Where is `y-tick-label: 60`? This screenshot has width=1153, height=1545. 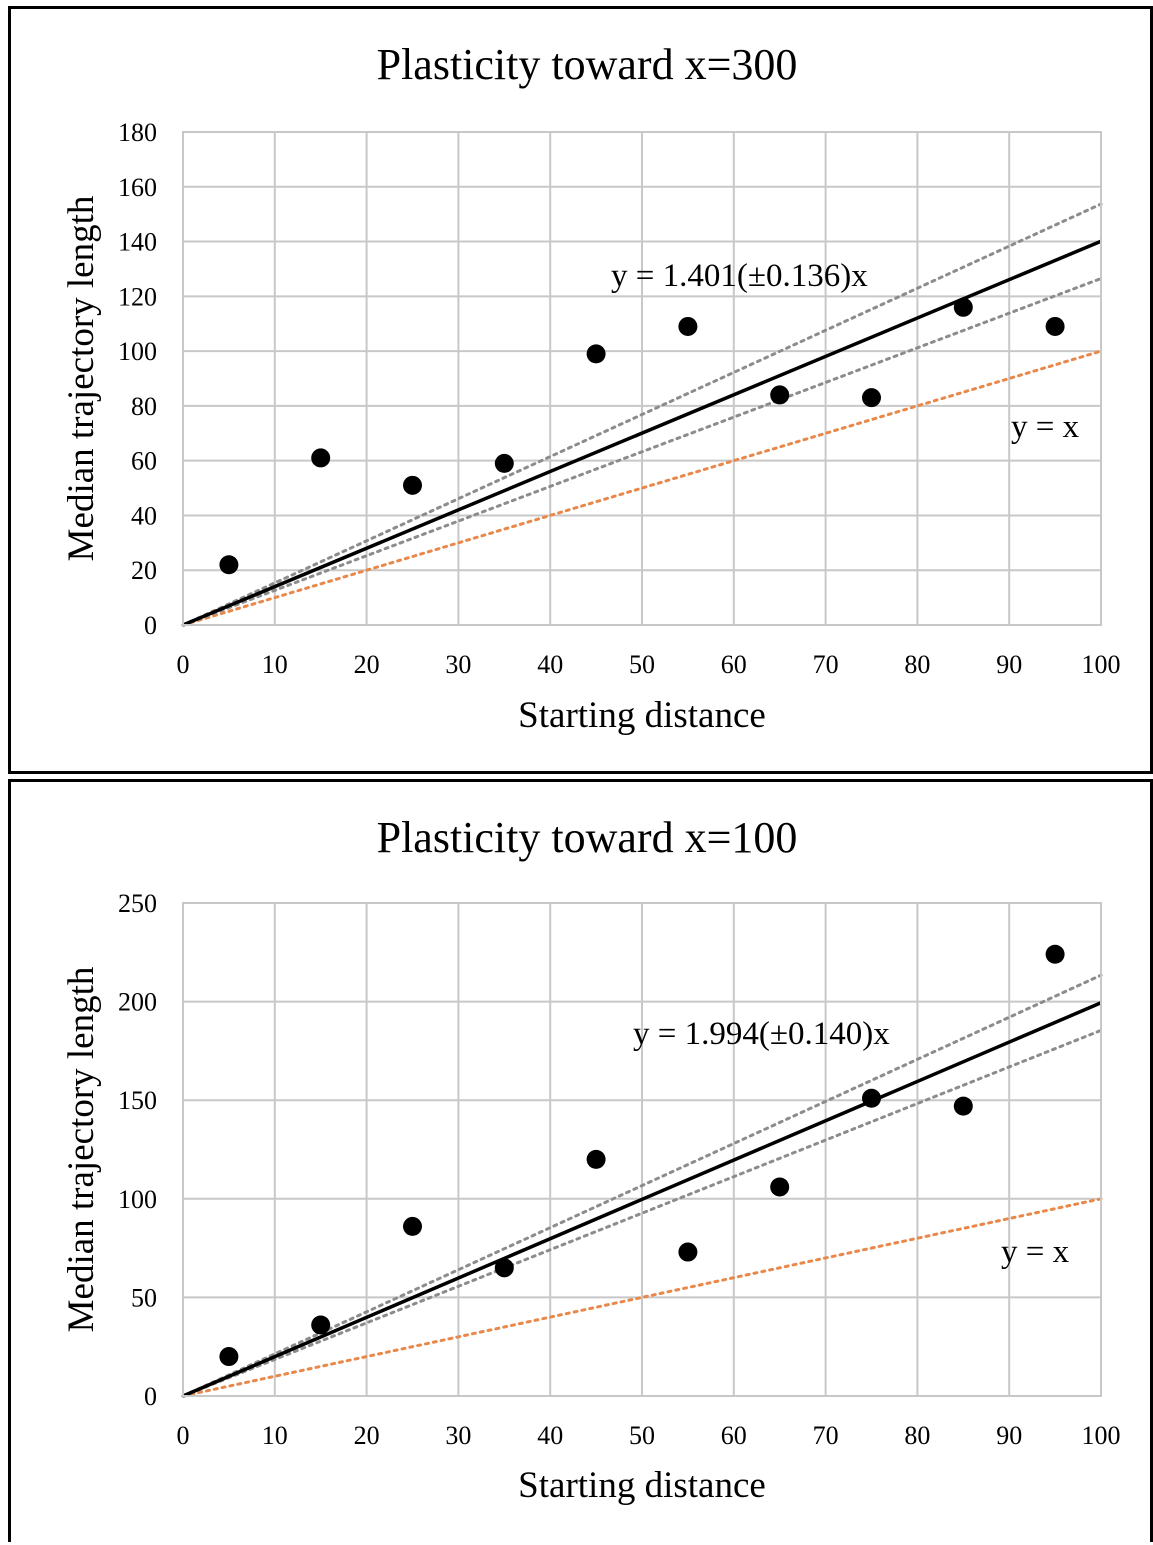 y-tick-label: 60 is located at coordinates (144, 461).